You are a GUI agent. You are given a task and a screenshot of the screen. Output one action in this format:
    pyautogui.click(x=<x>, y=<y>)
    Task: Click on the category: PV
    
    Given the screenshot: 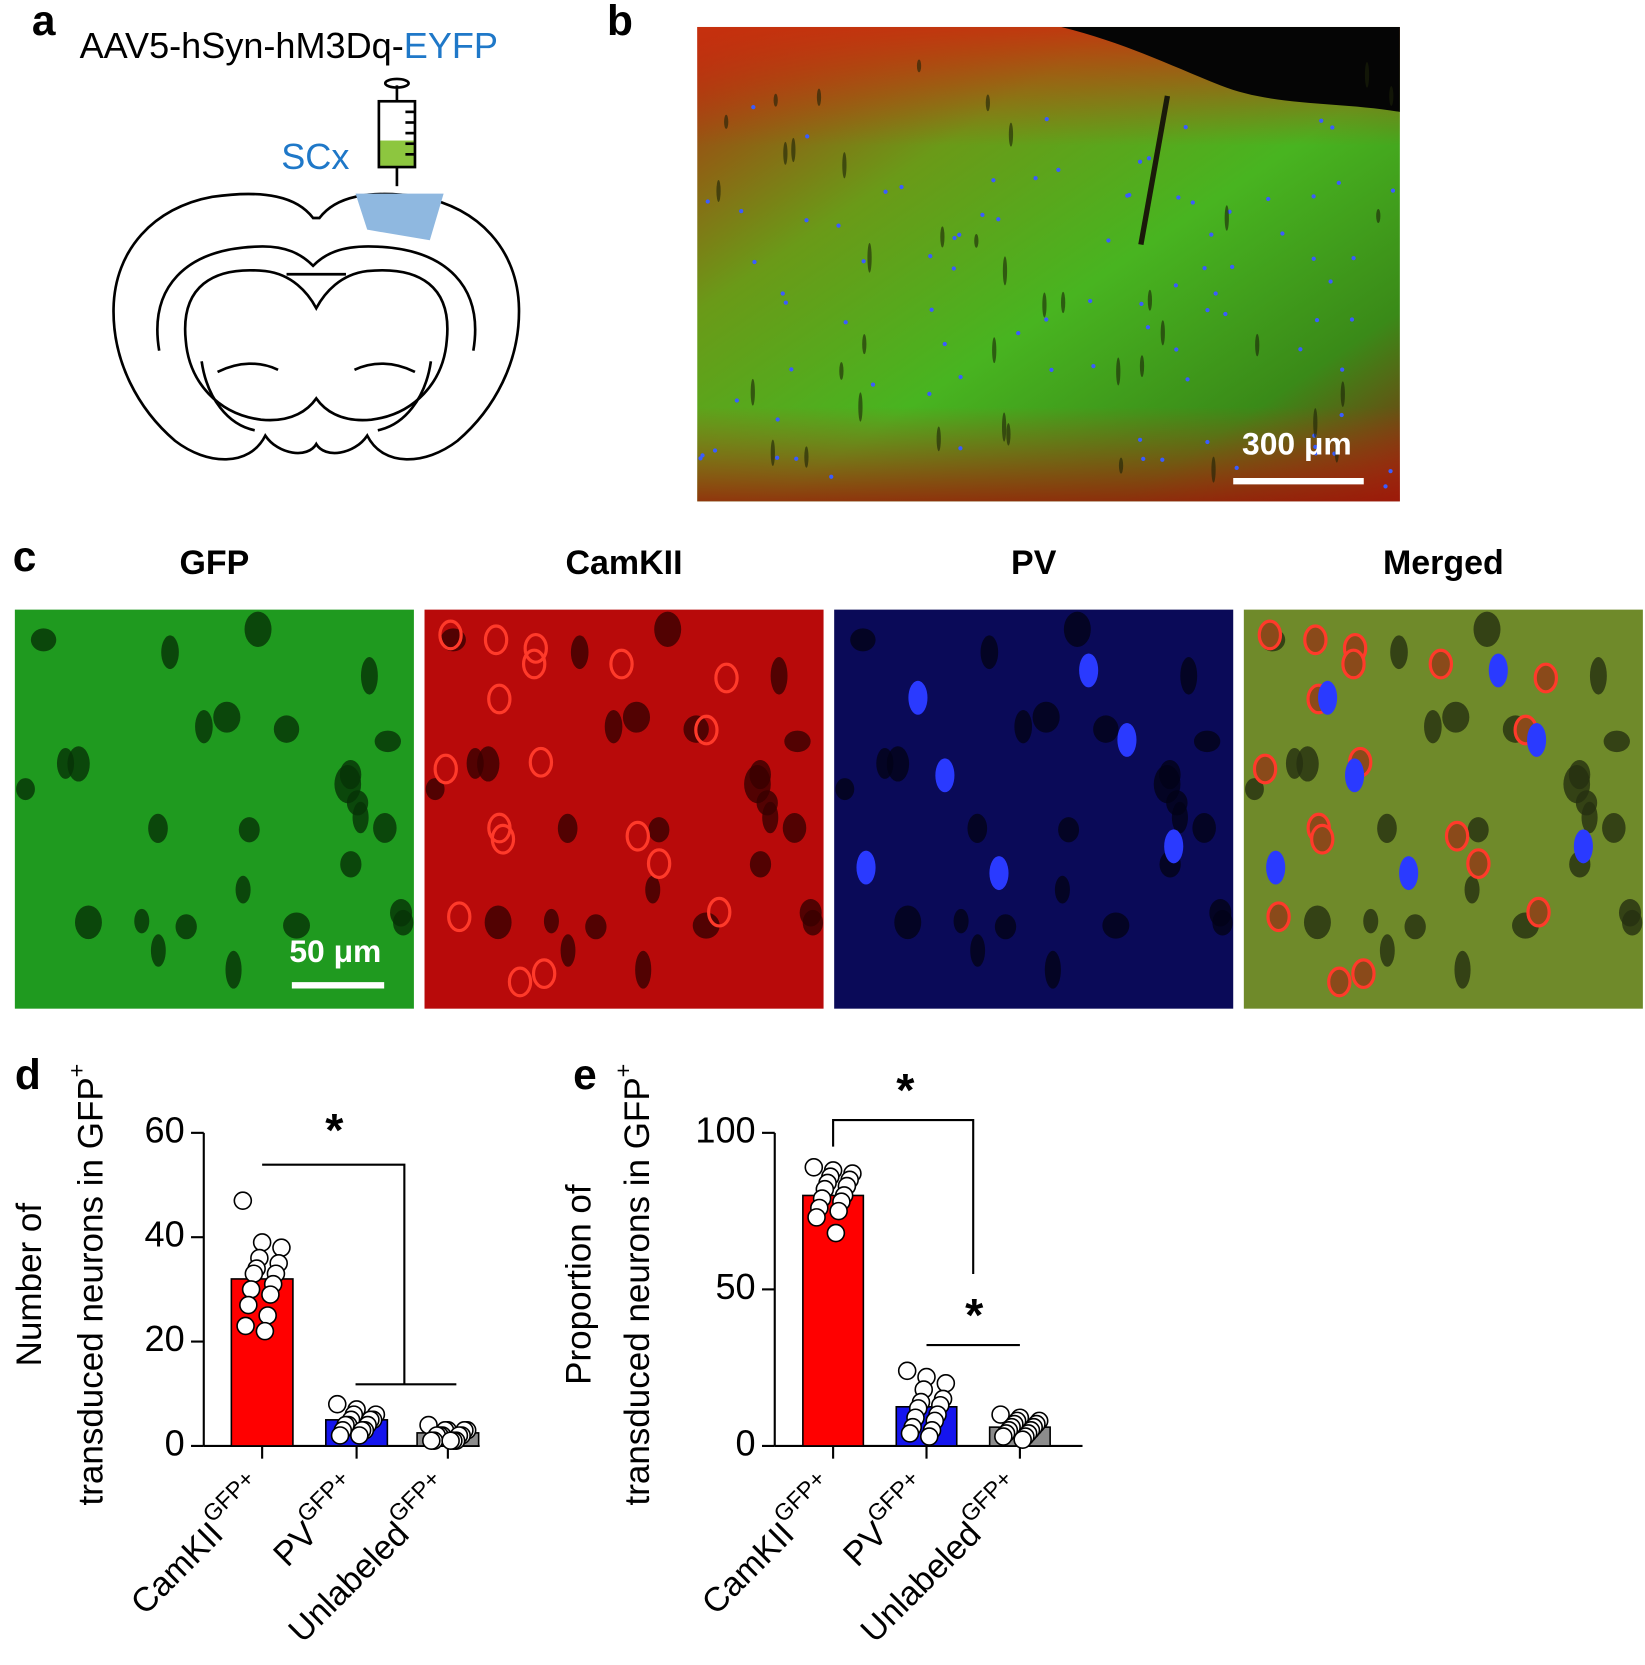 What is the action you would take?
    pyautogui.click(x=865, y=1544)
    